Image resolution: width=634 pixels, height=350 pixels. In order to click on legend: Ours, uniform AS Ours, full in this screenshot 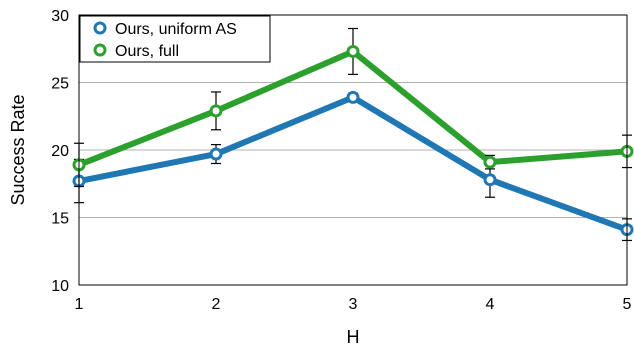, I will do `click(175, 39)`.